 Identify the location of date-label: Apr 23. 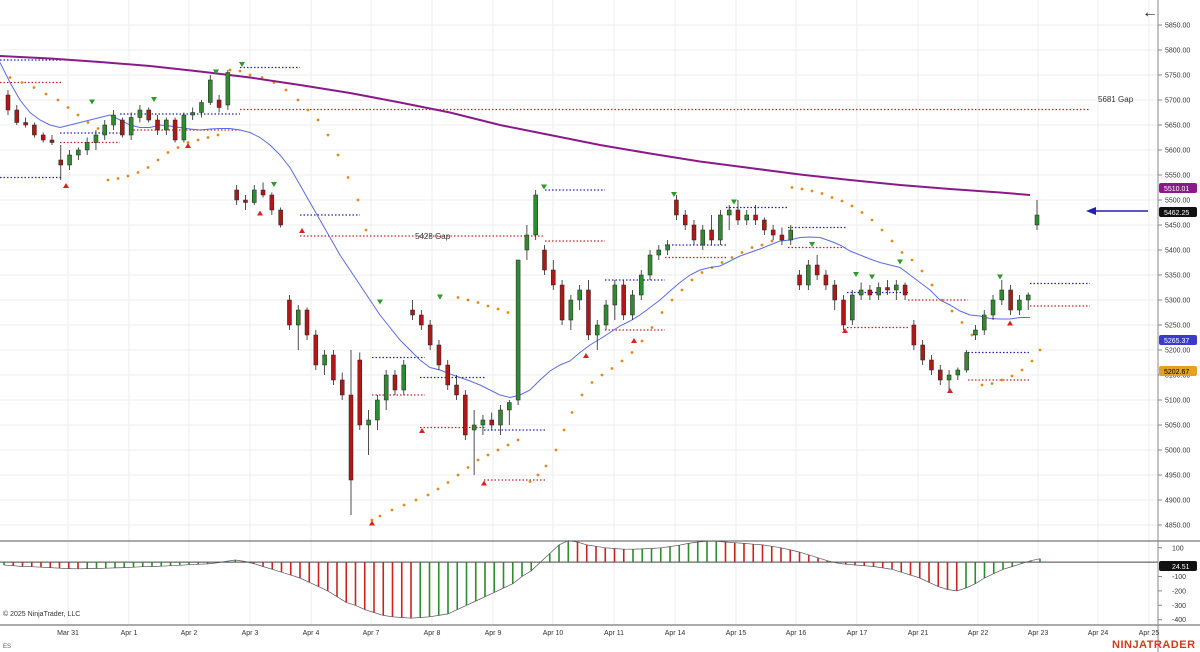
(1038, 633).